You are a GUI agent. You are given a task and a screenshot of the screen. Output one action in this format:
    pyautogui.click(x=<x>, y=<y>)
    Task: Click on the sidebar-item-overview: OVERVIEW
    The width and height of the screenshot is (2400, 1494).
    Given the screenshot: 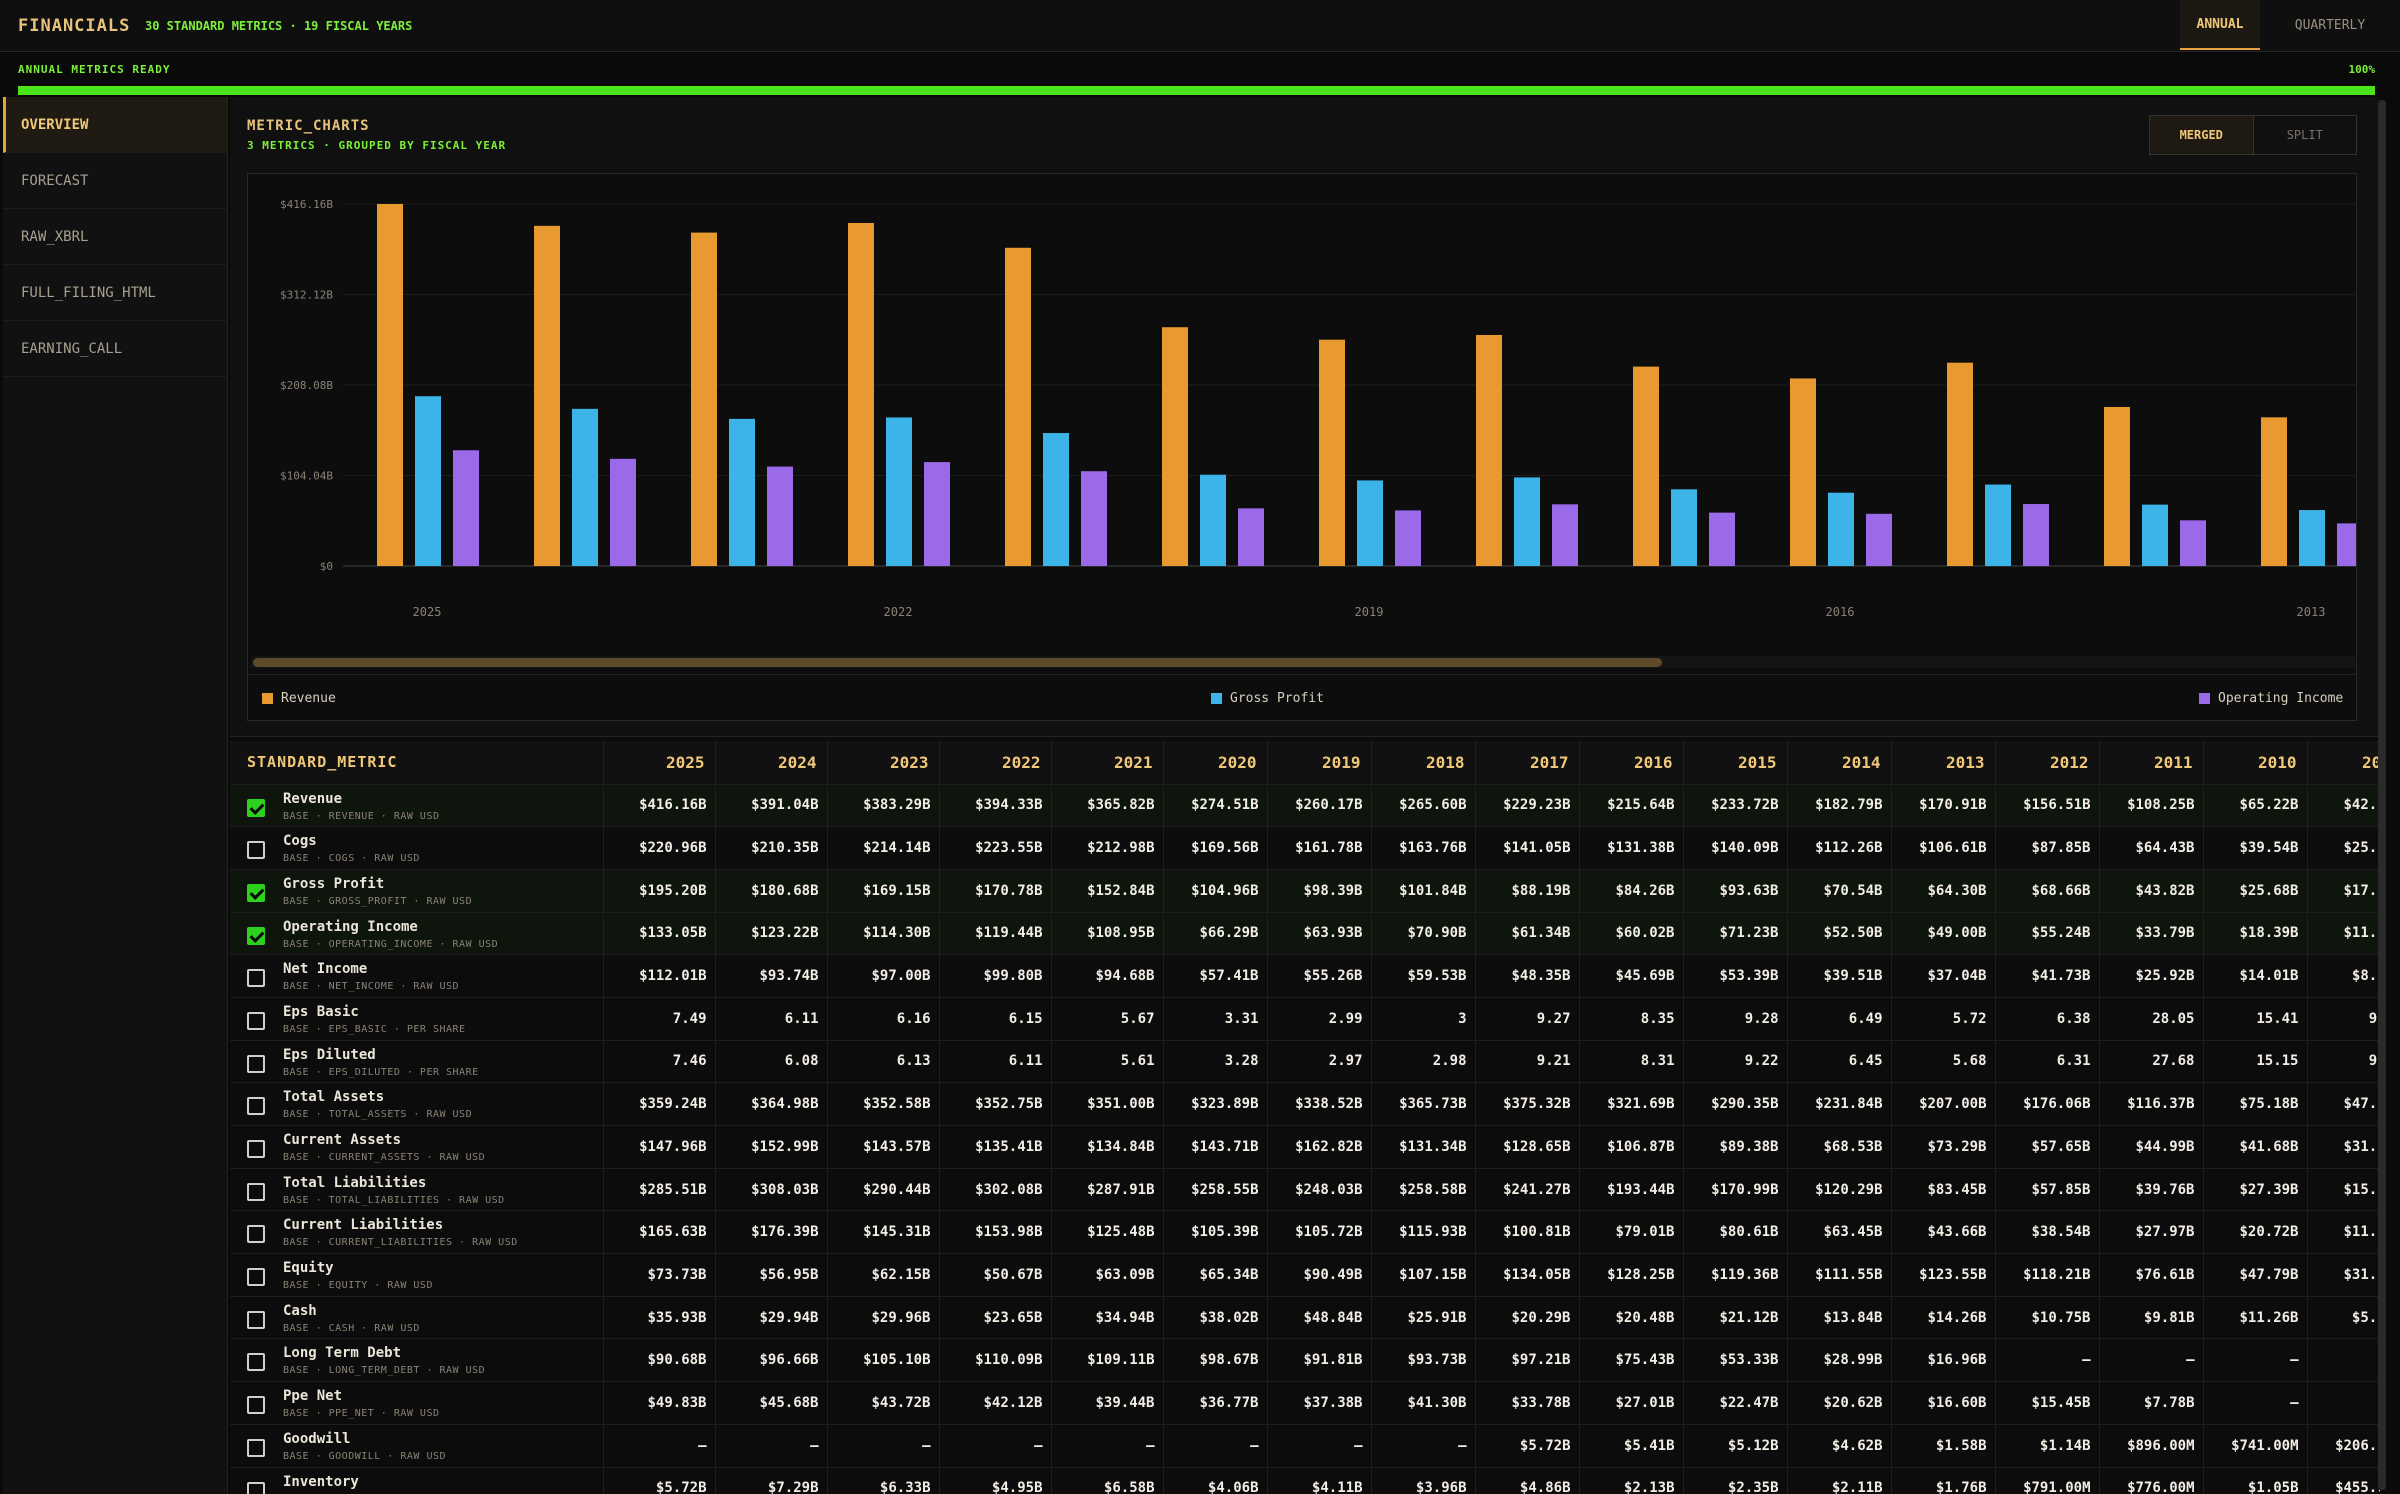 What is the action you would take?
    pyautogui.click(x=115, y=125)
    